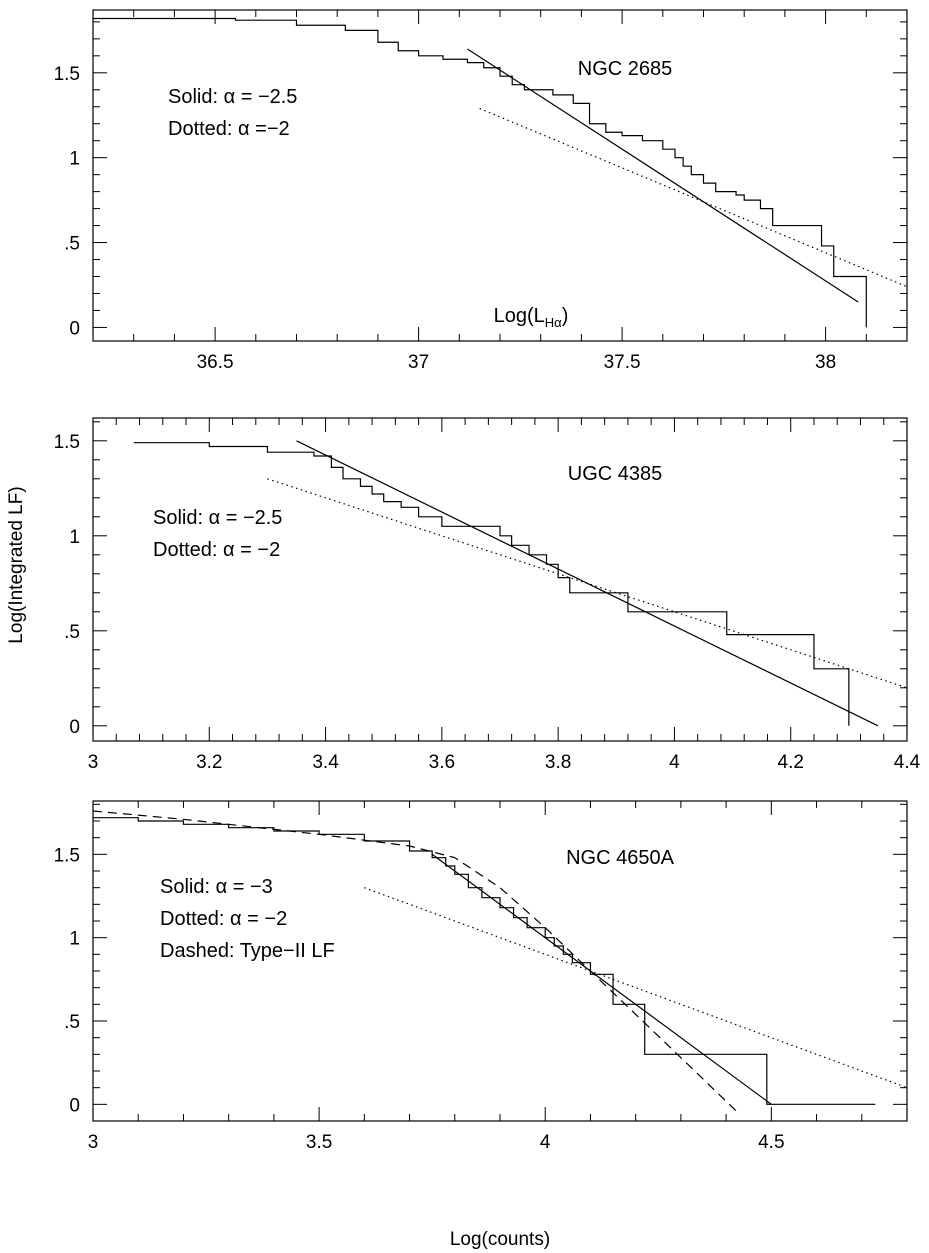  I want to click on x-tick-label: 37.5, so click(622, 362).